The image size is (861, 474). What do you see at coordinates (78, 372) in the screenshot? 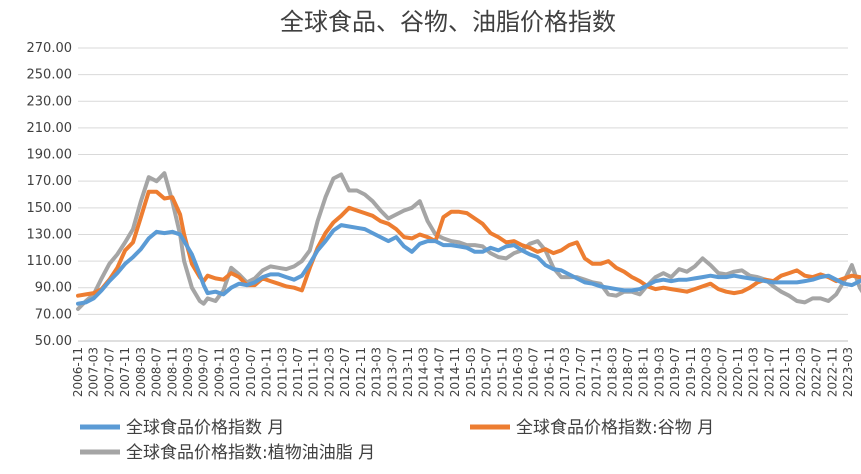
I see `x-tick-label: 2006-11` at bounding box center [78, 372].